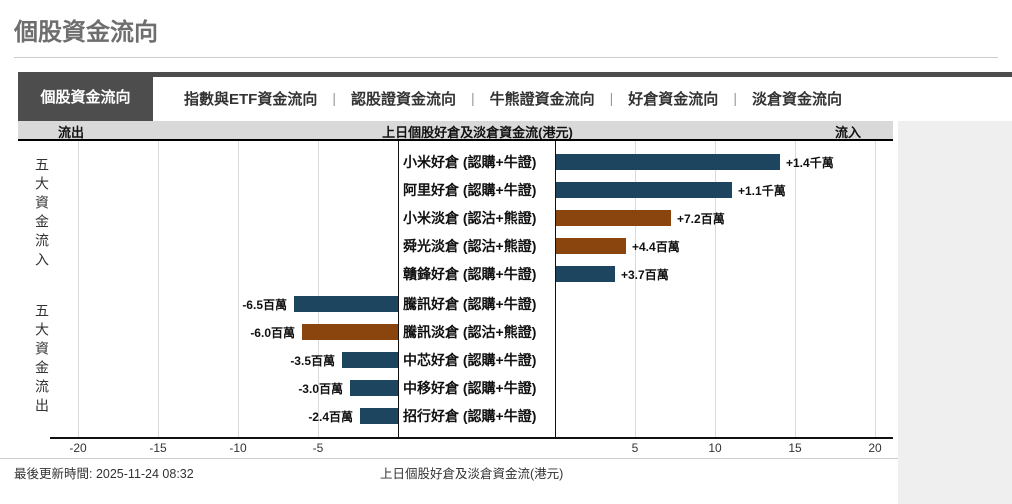 This screenshot has height=504, width=1012. I want to click on bar-value-label: -6.0百萬, so click(272, 332).